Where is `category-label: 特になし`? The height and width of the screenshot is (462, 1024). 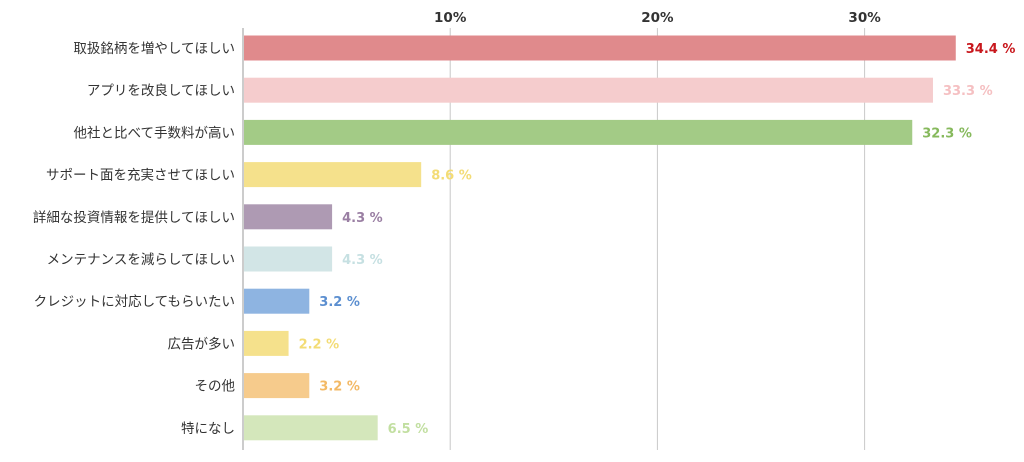 category-label: 特になし is located at coordinates (208, 429).